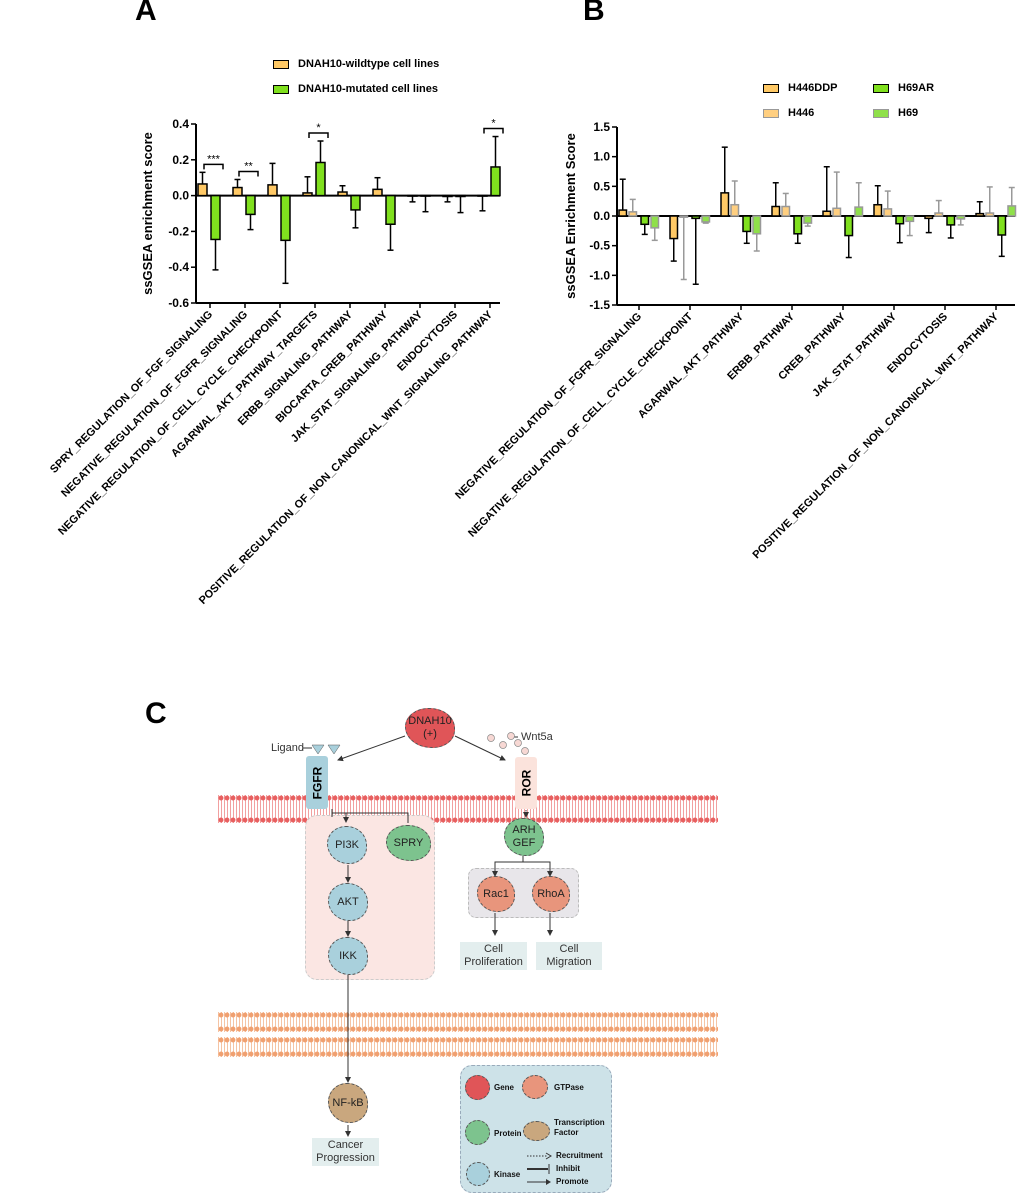 The height and width of the screenshot is (1195, 1020). I want to click on transcription-factor-legend-icon, so click(536, 1131).